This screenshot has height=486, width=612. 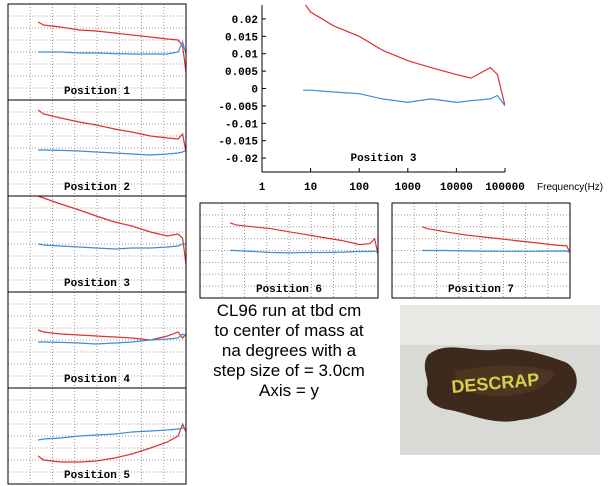 What do you see at coordinates (289, 390) in the screenshot?
I see `description-line: Axis = y` at bounding box center [289, 390].